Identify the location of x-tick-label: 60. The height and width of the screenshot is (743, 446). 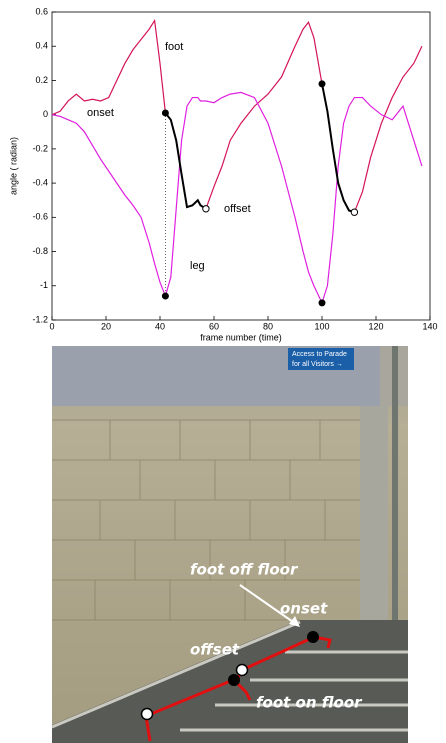
(214, 326).